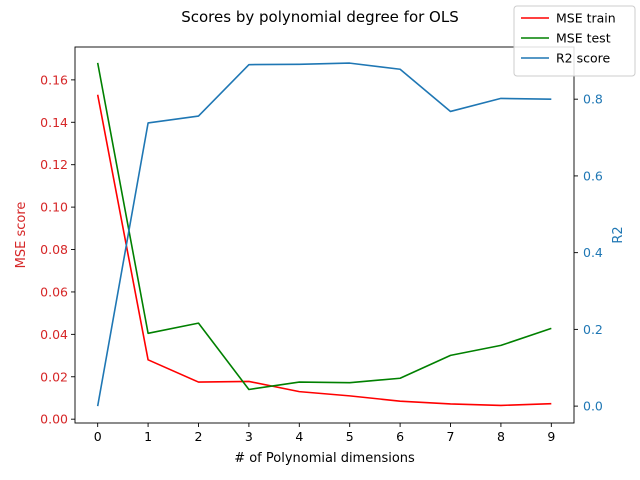 Image resolution: width=640 pixels, height=480 pixels. Describe the element at coordinates (593, 329) in the screenshot. I see `right-y-tick-label: 0.2` at that location.